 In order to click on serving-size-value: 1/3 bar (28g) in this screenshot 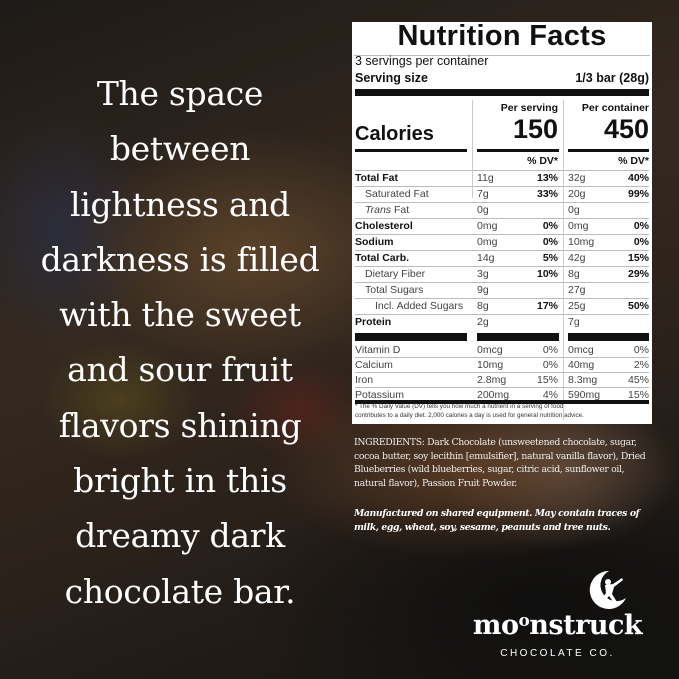, I will do `click(612, 78)`.